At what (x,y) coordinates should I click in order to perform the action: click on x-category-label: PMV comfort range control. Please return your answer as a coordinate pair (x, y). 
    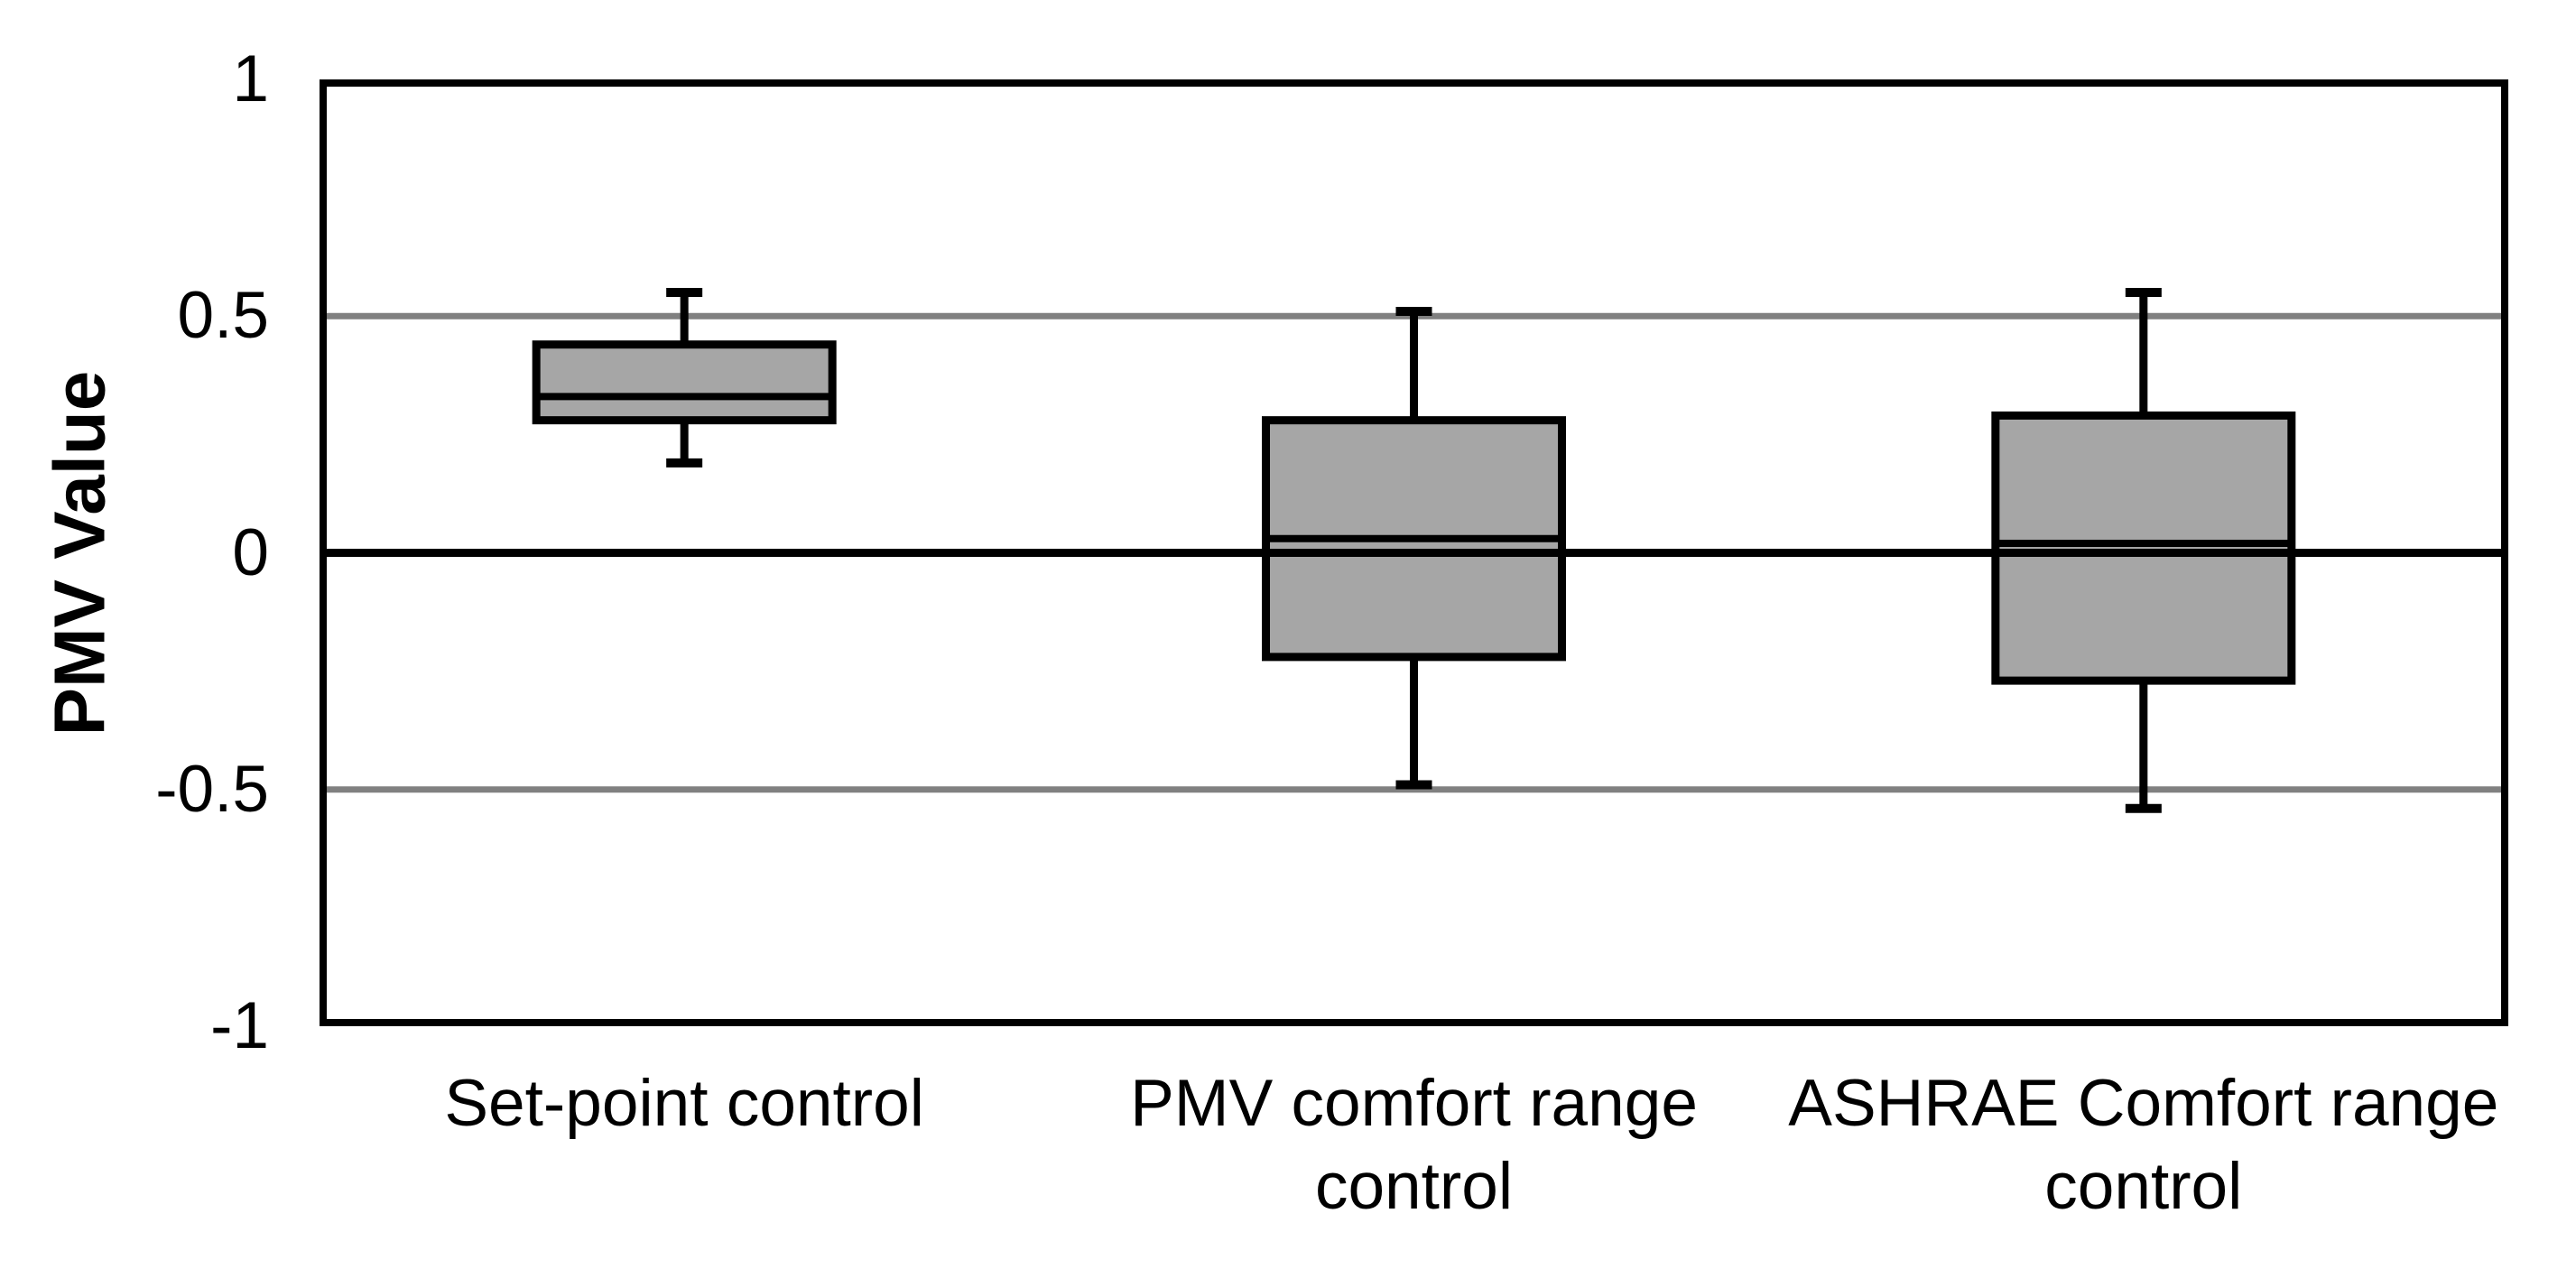
    Looking at the image, I should click on (1414, 1145).